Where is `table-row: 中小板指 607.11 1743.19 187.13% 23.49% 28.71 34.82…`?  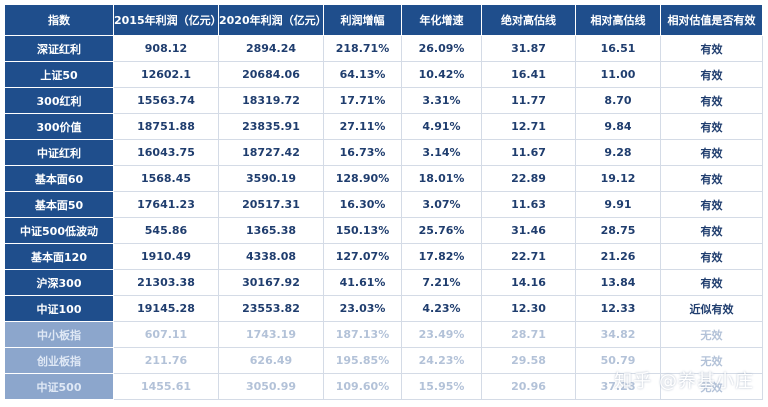 table-row: 中小板指 607.11 1743.19 187.13% 23.49% 28.71 34.82… is located at coordinates (383, 334).